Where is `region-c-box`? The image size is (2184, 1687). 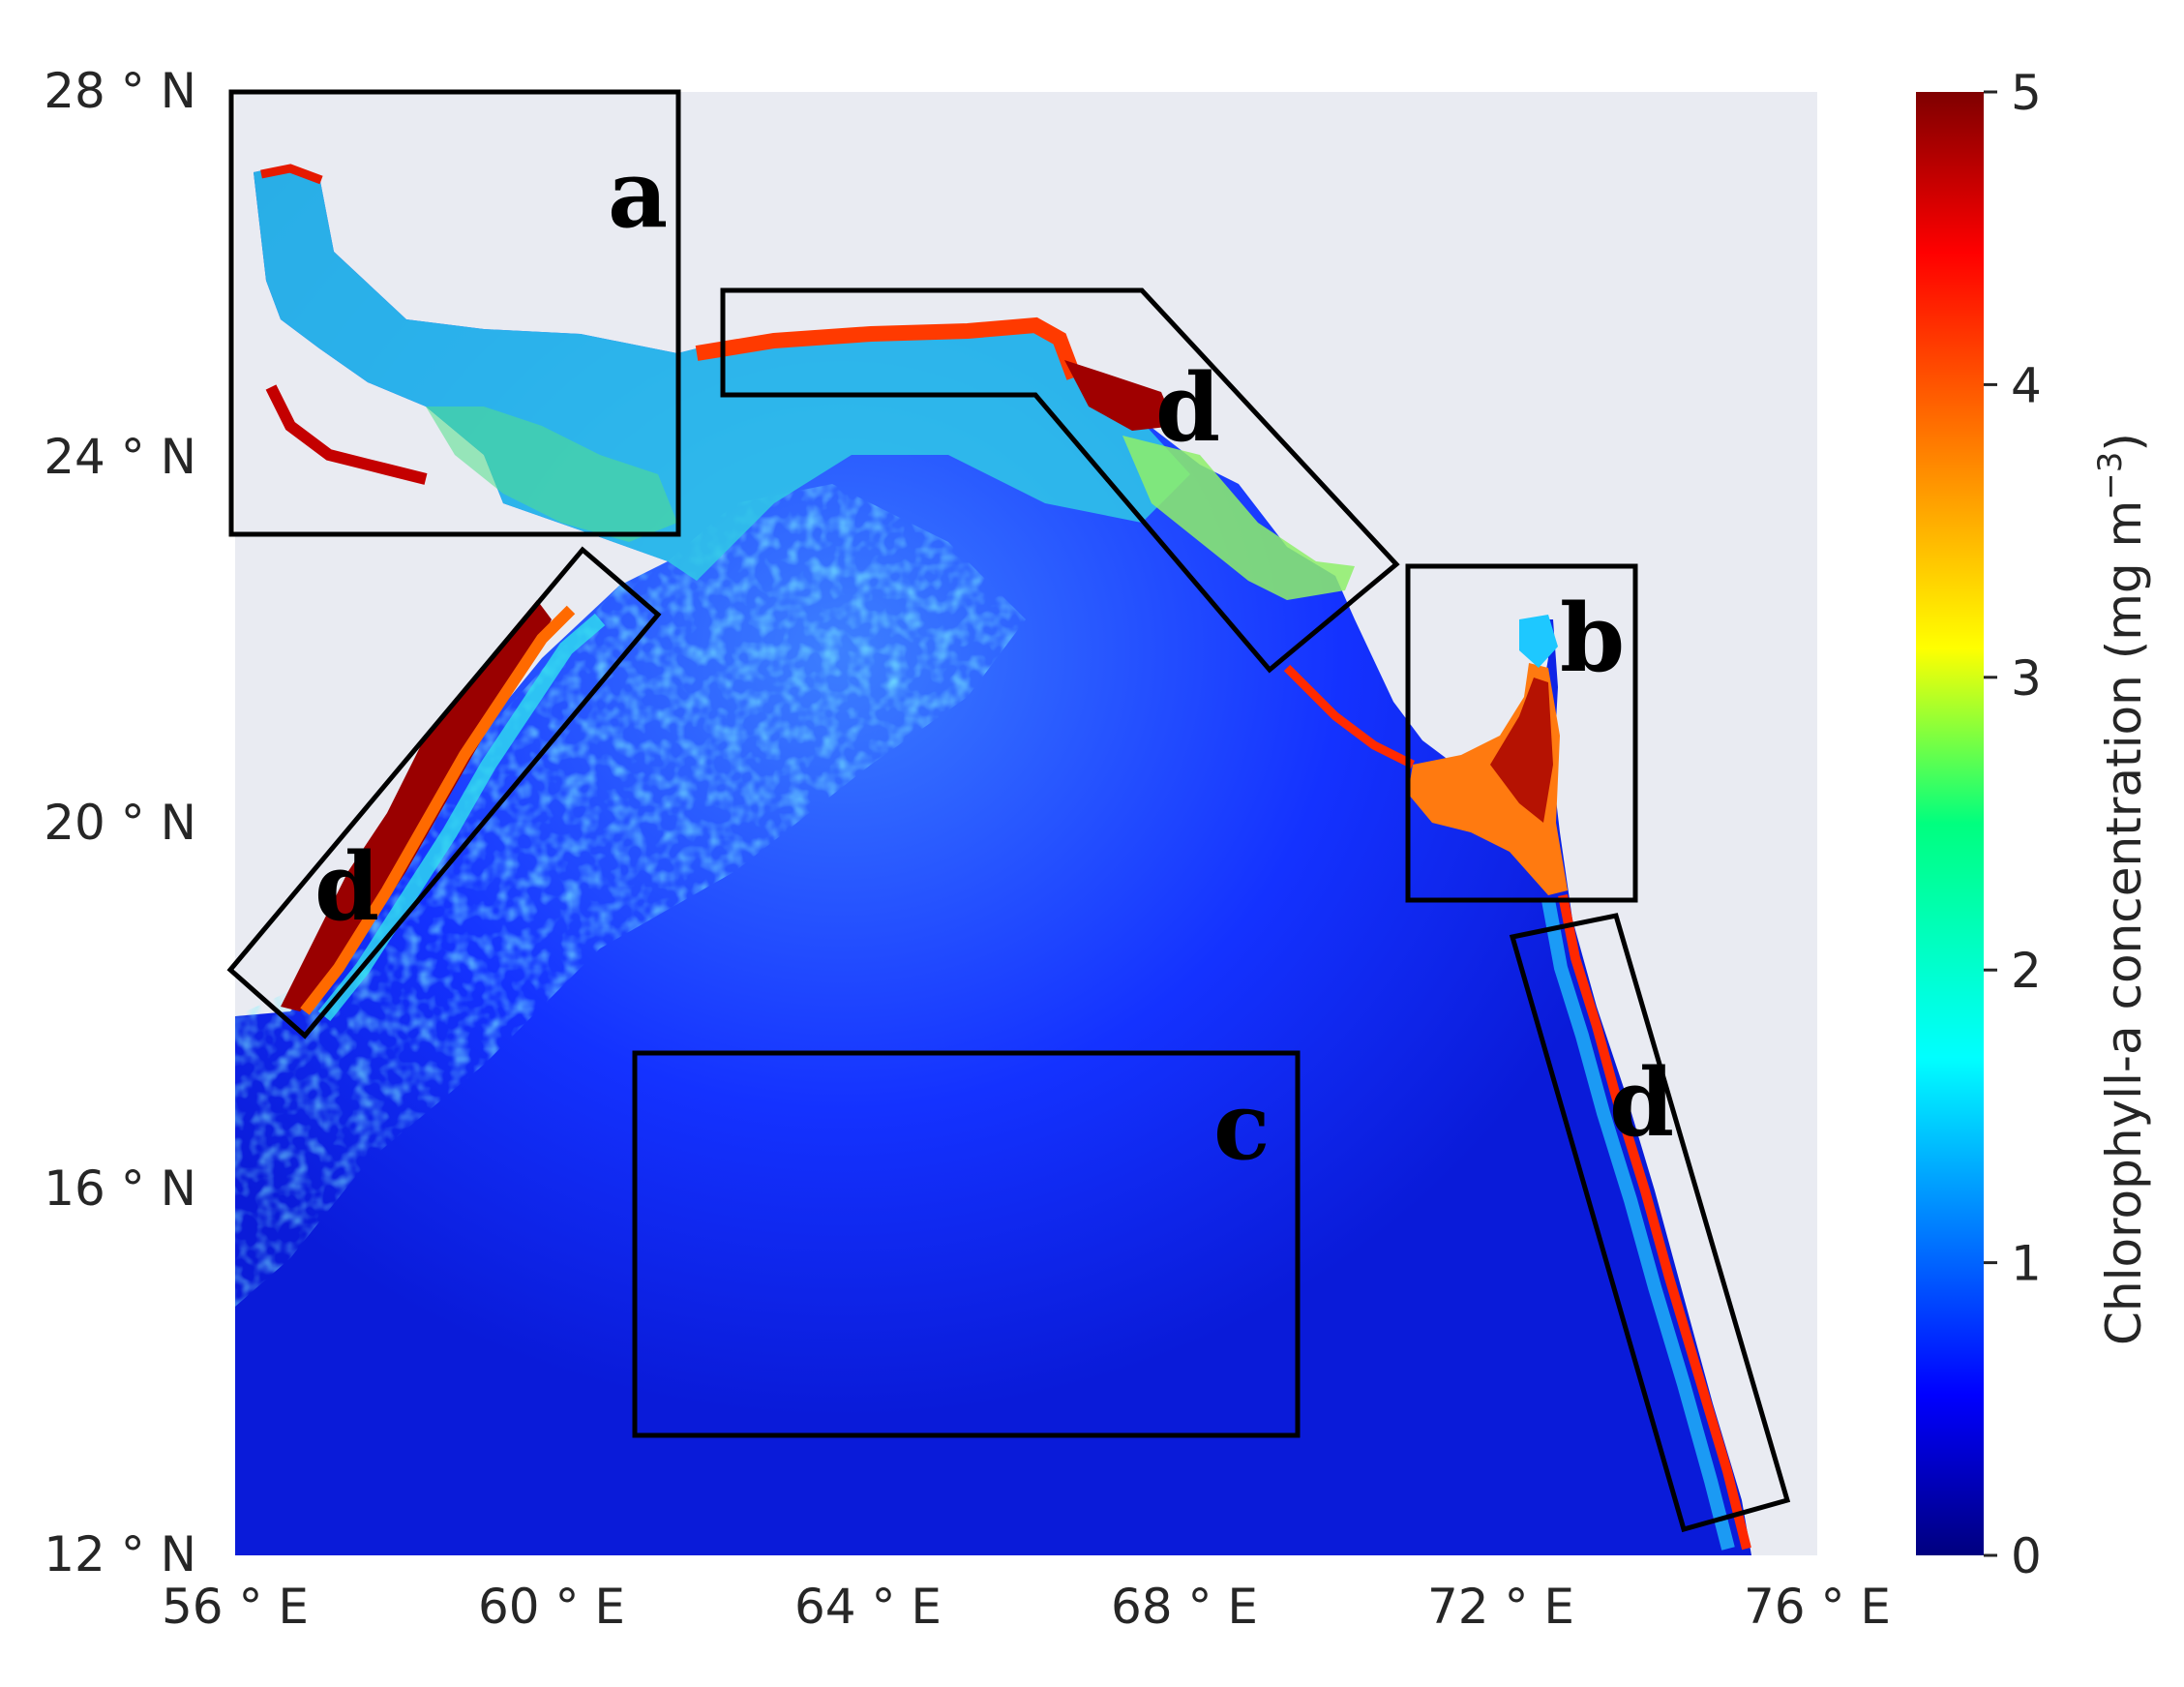 region-c-box is located at coordinates (967, 1244).